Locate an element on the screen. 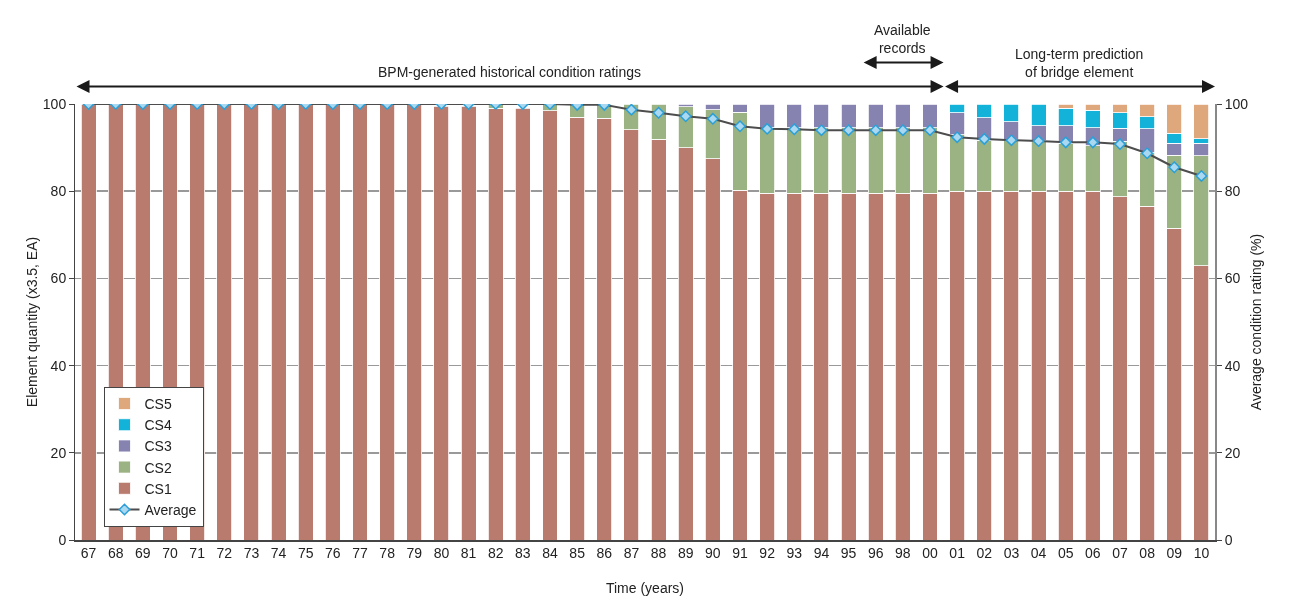  x-tick-label: 83 is located at coordinates (523, 553).